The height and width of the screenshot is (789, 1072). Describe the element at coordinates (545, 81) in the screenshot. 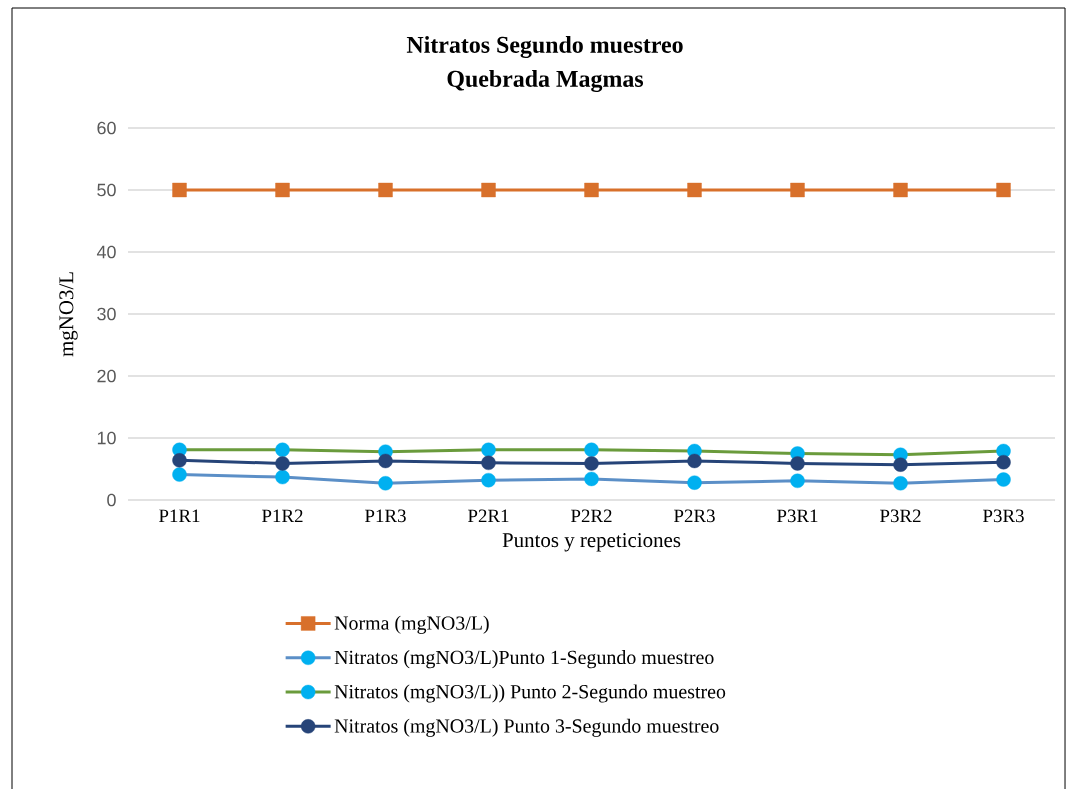

I see `chart-subtitle: Quebrada Magmas` at that location.